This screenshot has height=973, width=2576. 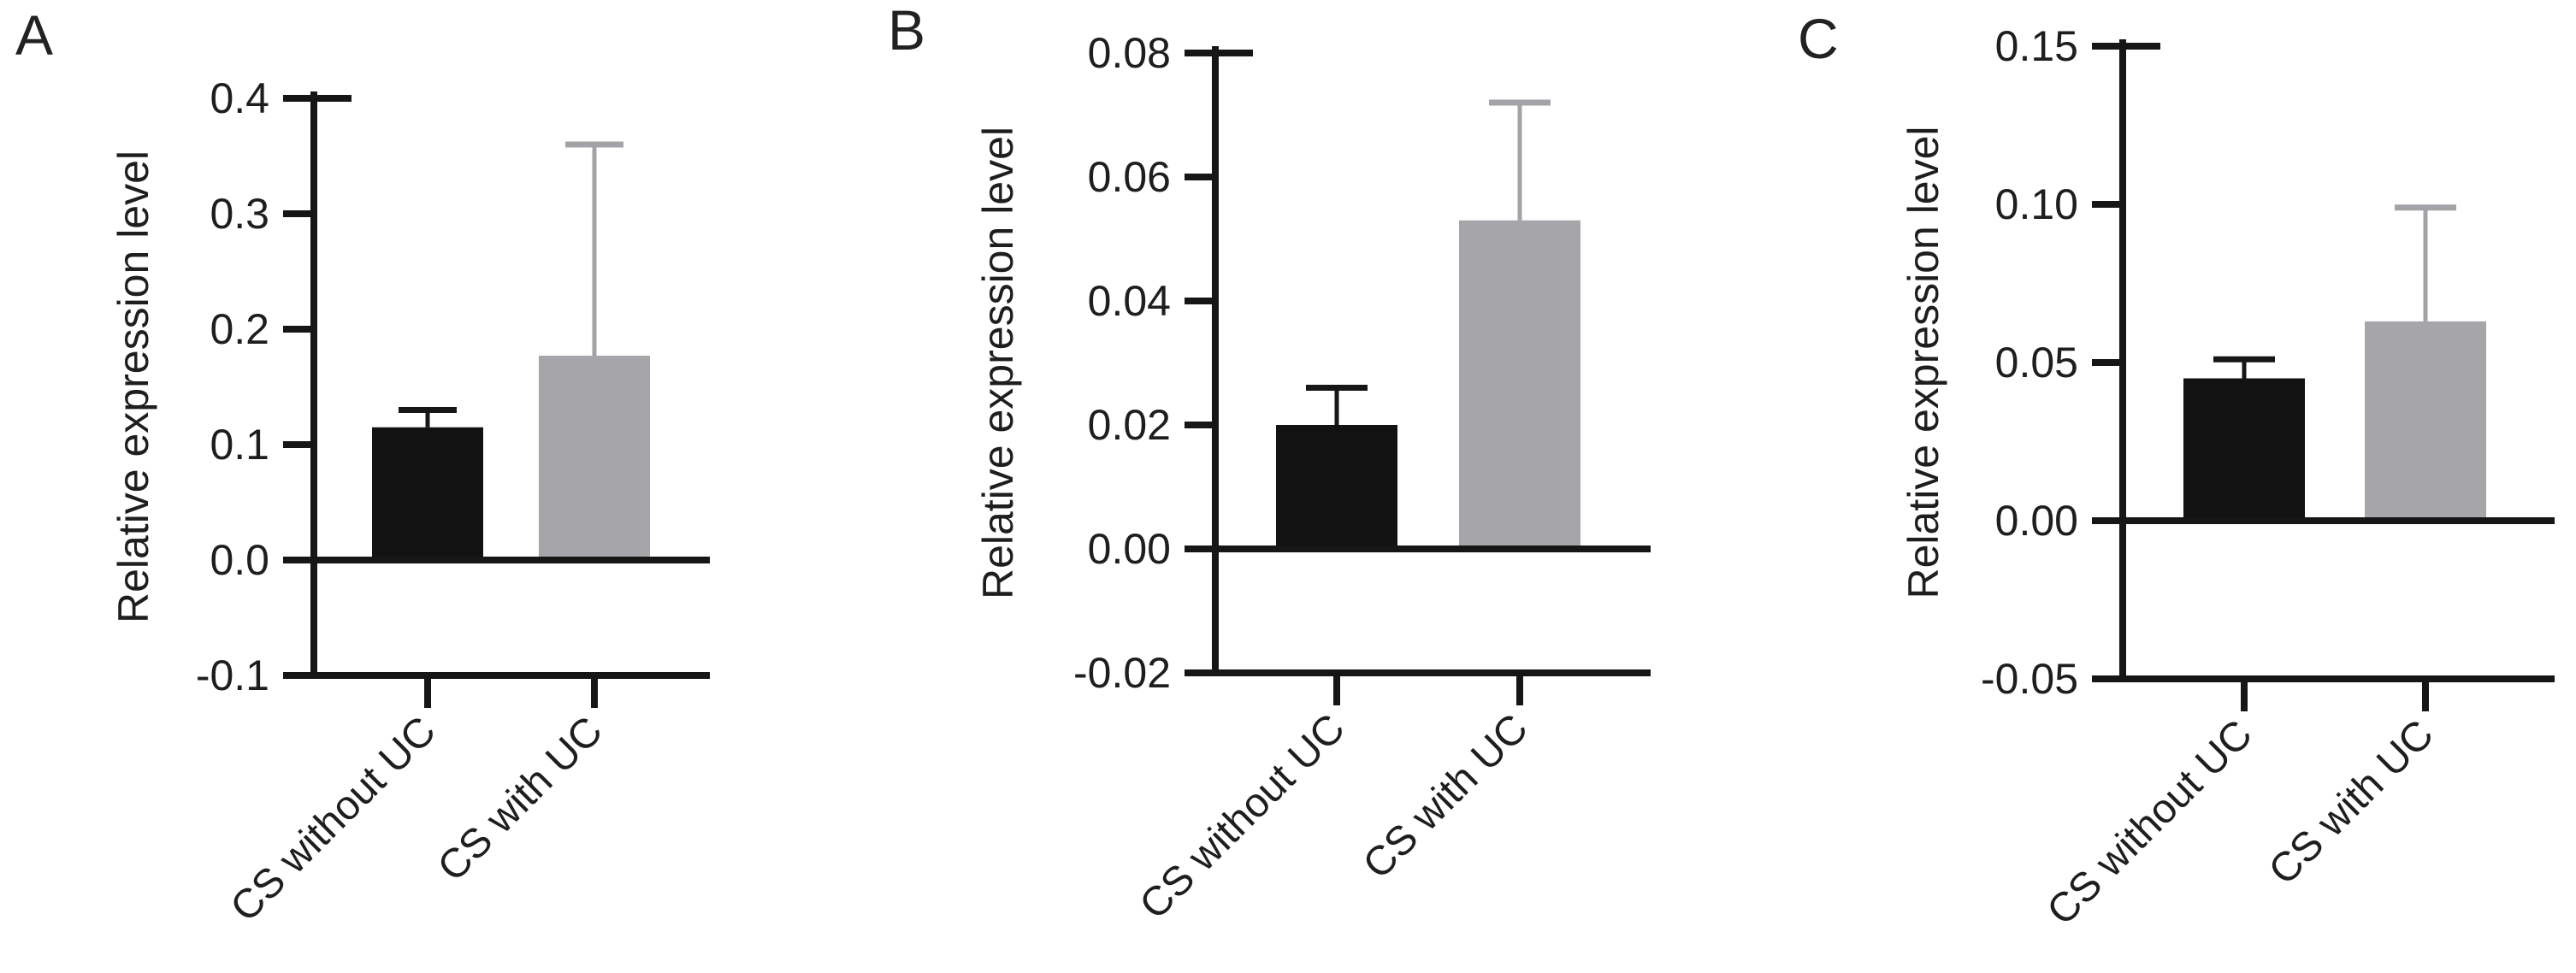 What do you see at coordinates (907, 31) in the screenshot?
I see `panel-letter-b: B` at bounding box center [907, 31].